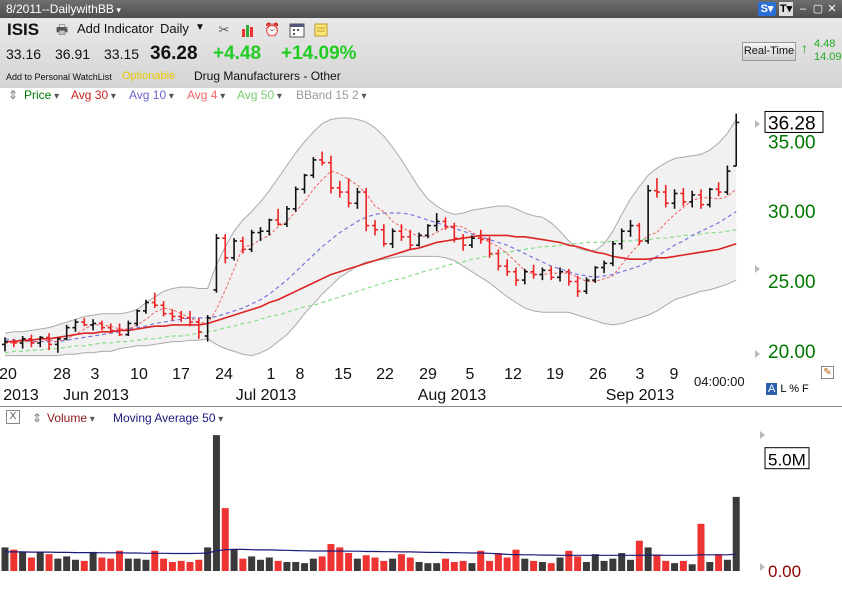 Image resolution: width=842 pixels, height=591 pixels. Describe the element at coordinates (803, 9) in the screenshot. I see `minimize-icon: –` at that location.